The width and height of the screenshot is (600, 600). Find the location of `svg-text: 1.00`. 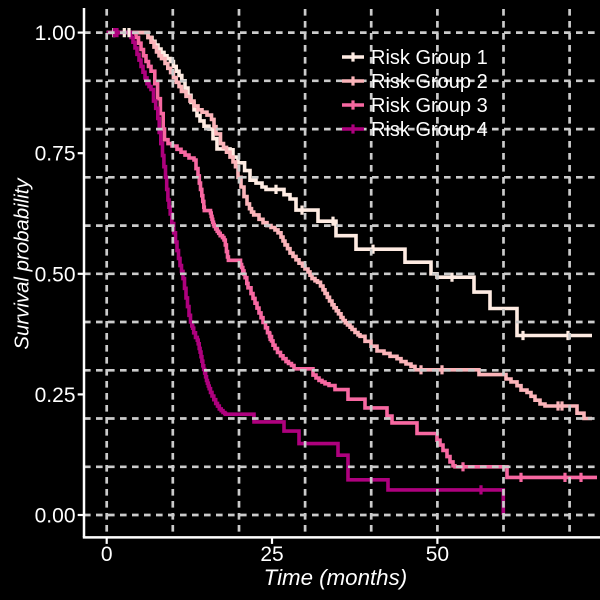

svg-text: 1.00 is located at coordinates (55, 33).